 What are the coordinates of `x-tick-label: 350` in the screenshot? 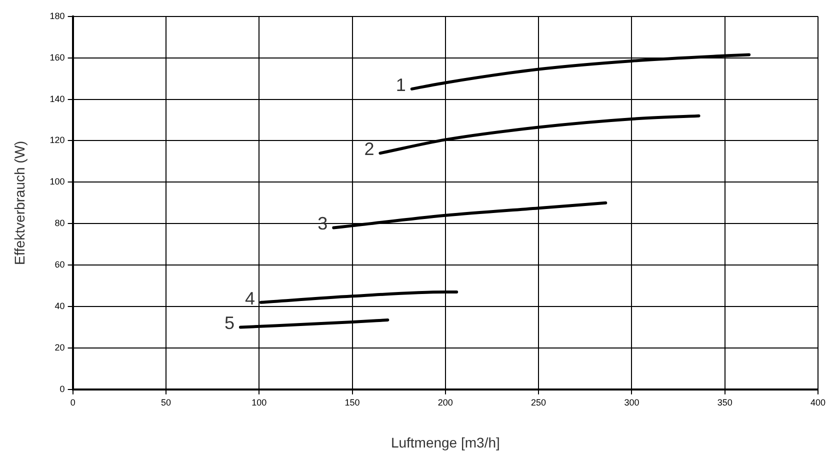 It's located at (724, 402).